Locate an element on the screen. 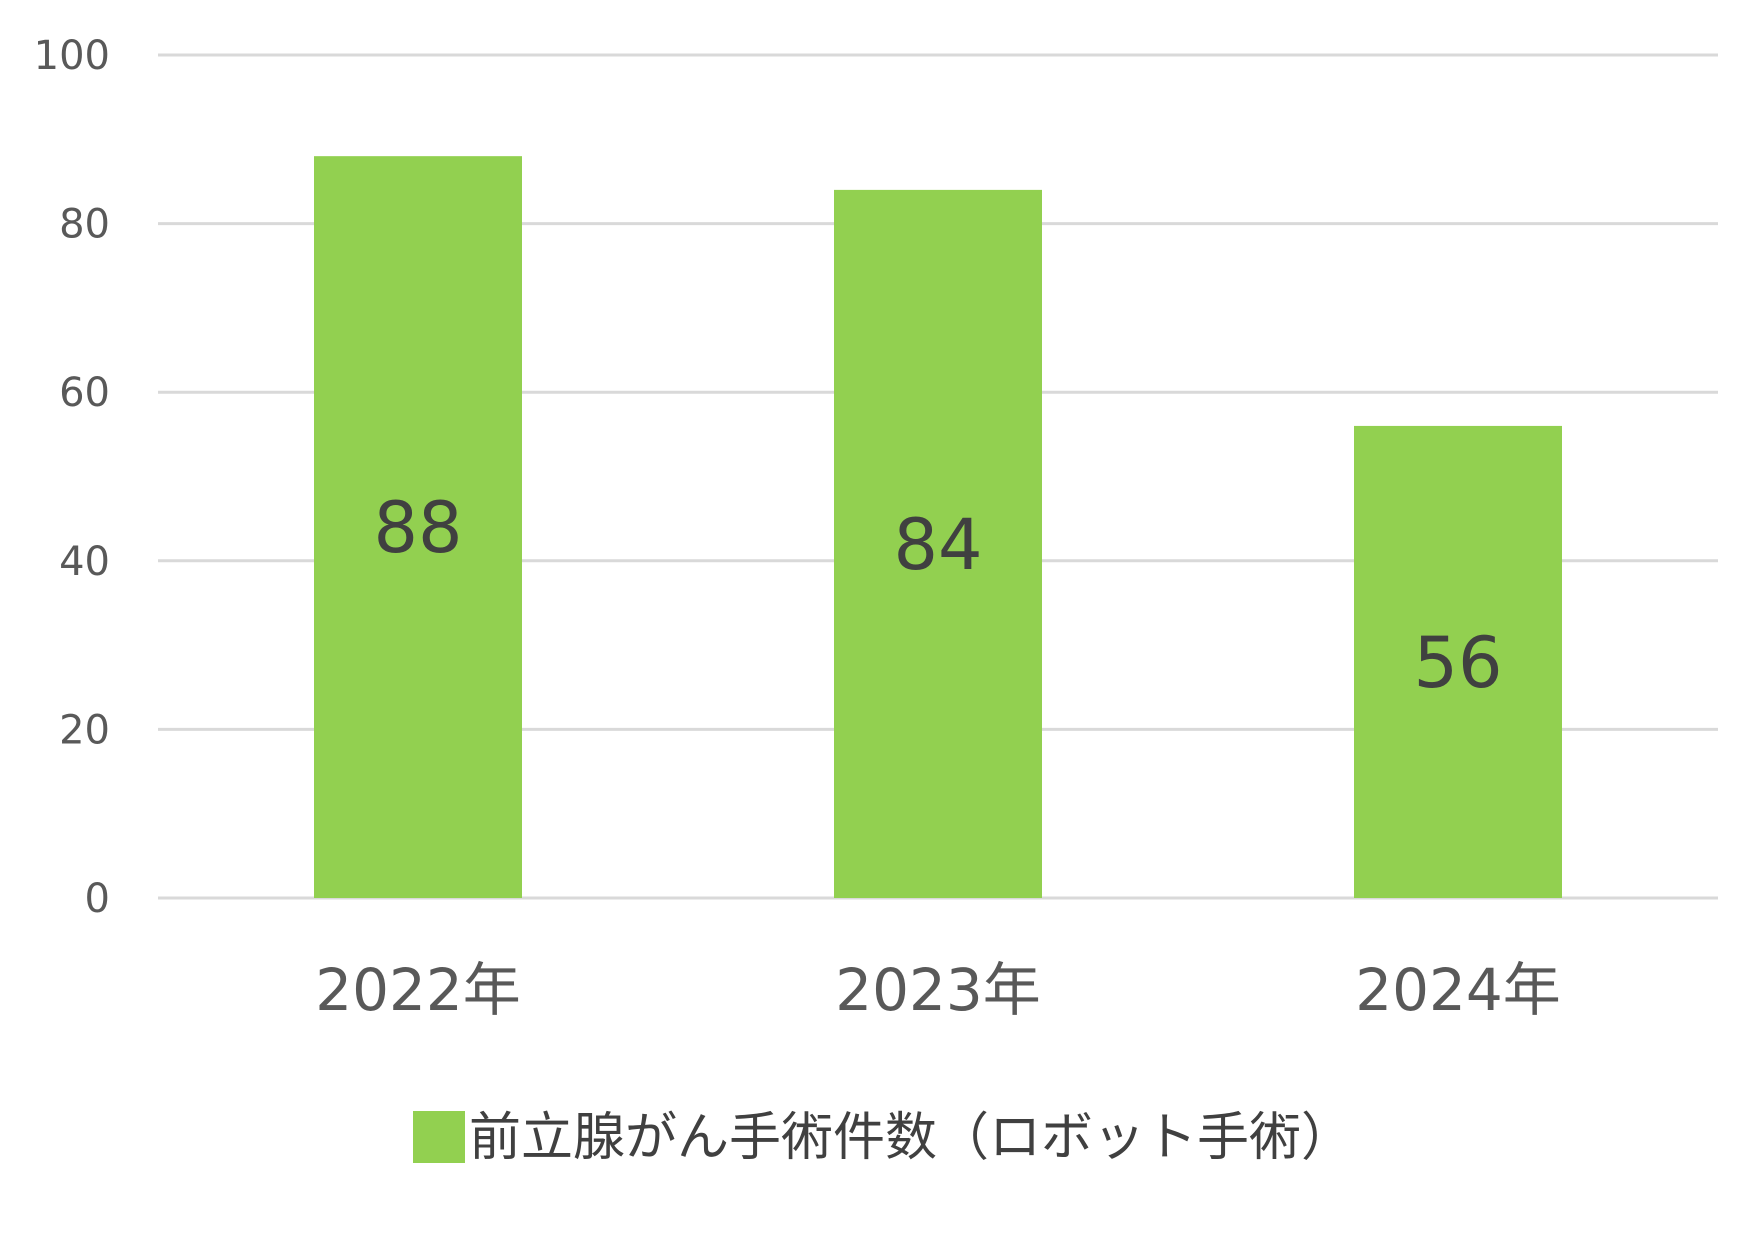 Image resolution: width=1763 pixels, height=1258 pixels. legend-swatch is located at coordinates (439, 1137).